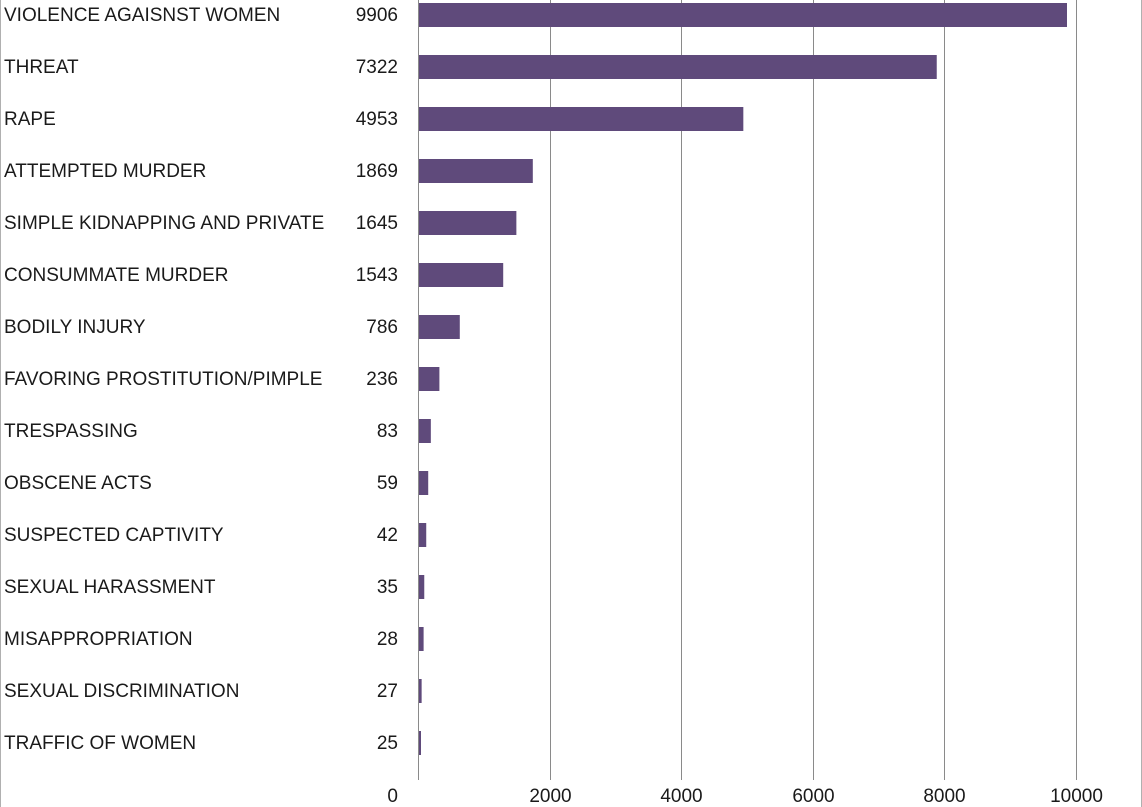 The width and height of the screenshot is (1142, 807). I want to click on x-tick-label: 8000, so click(944, 796).